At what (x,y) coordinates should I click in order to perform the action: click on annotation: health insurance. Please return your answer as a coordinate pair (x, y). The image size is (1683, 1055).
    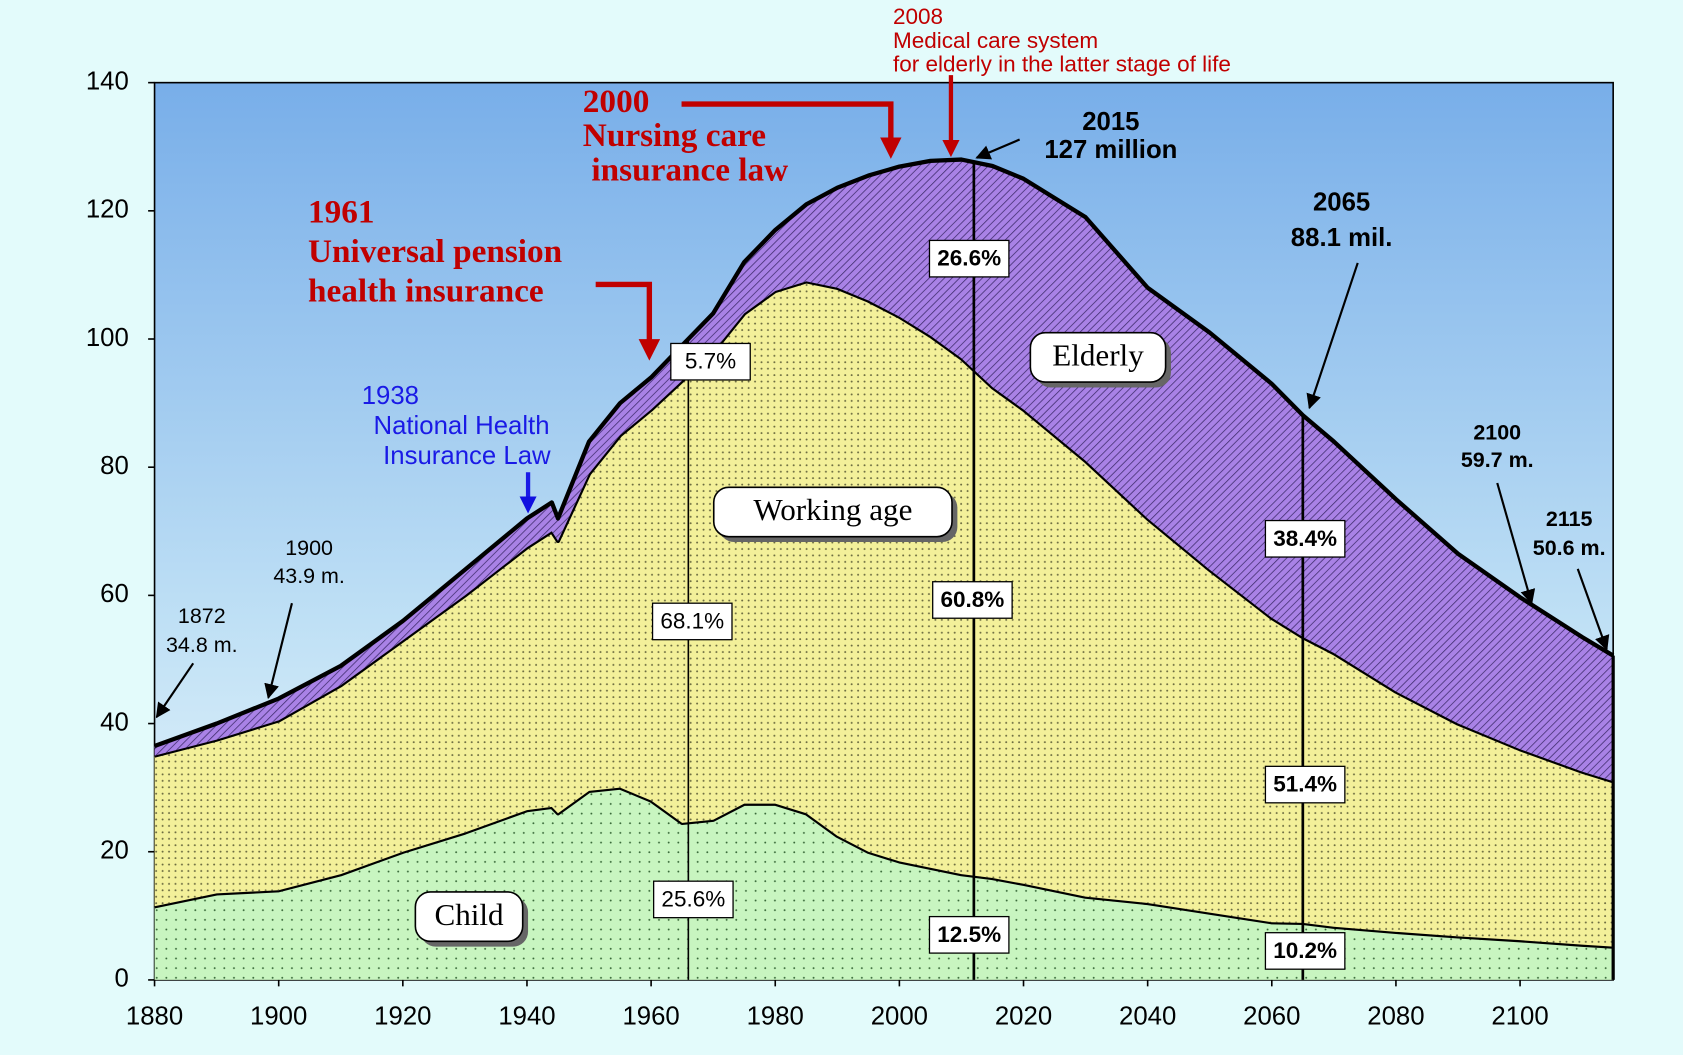
    Looking at the image, I should click on (426, 291).